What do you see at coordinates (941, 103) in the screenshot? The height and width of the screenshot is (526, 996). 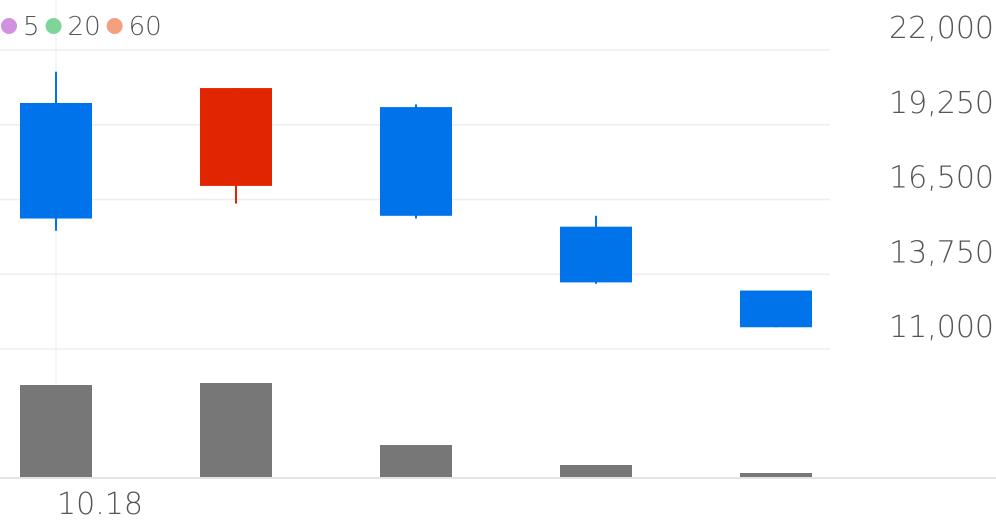 I see `y-tick-label: 19,250` at bounding box center [941, 103].